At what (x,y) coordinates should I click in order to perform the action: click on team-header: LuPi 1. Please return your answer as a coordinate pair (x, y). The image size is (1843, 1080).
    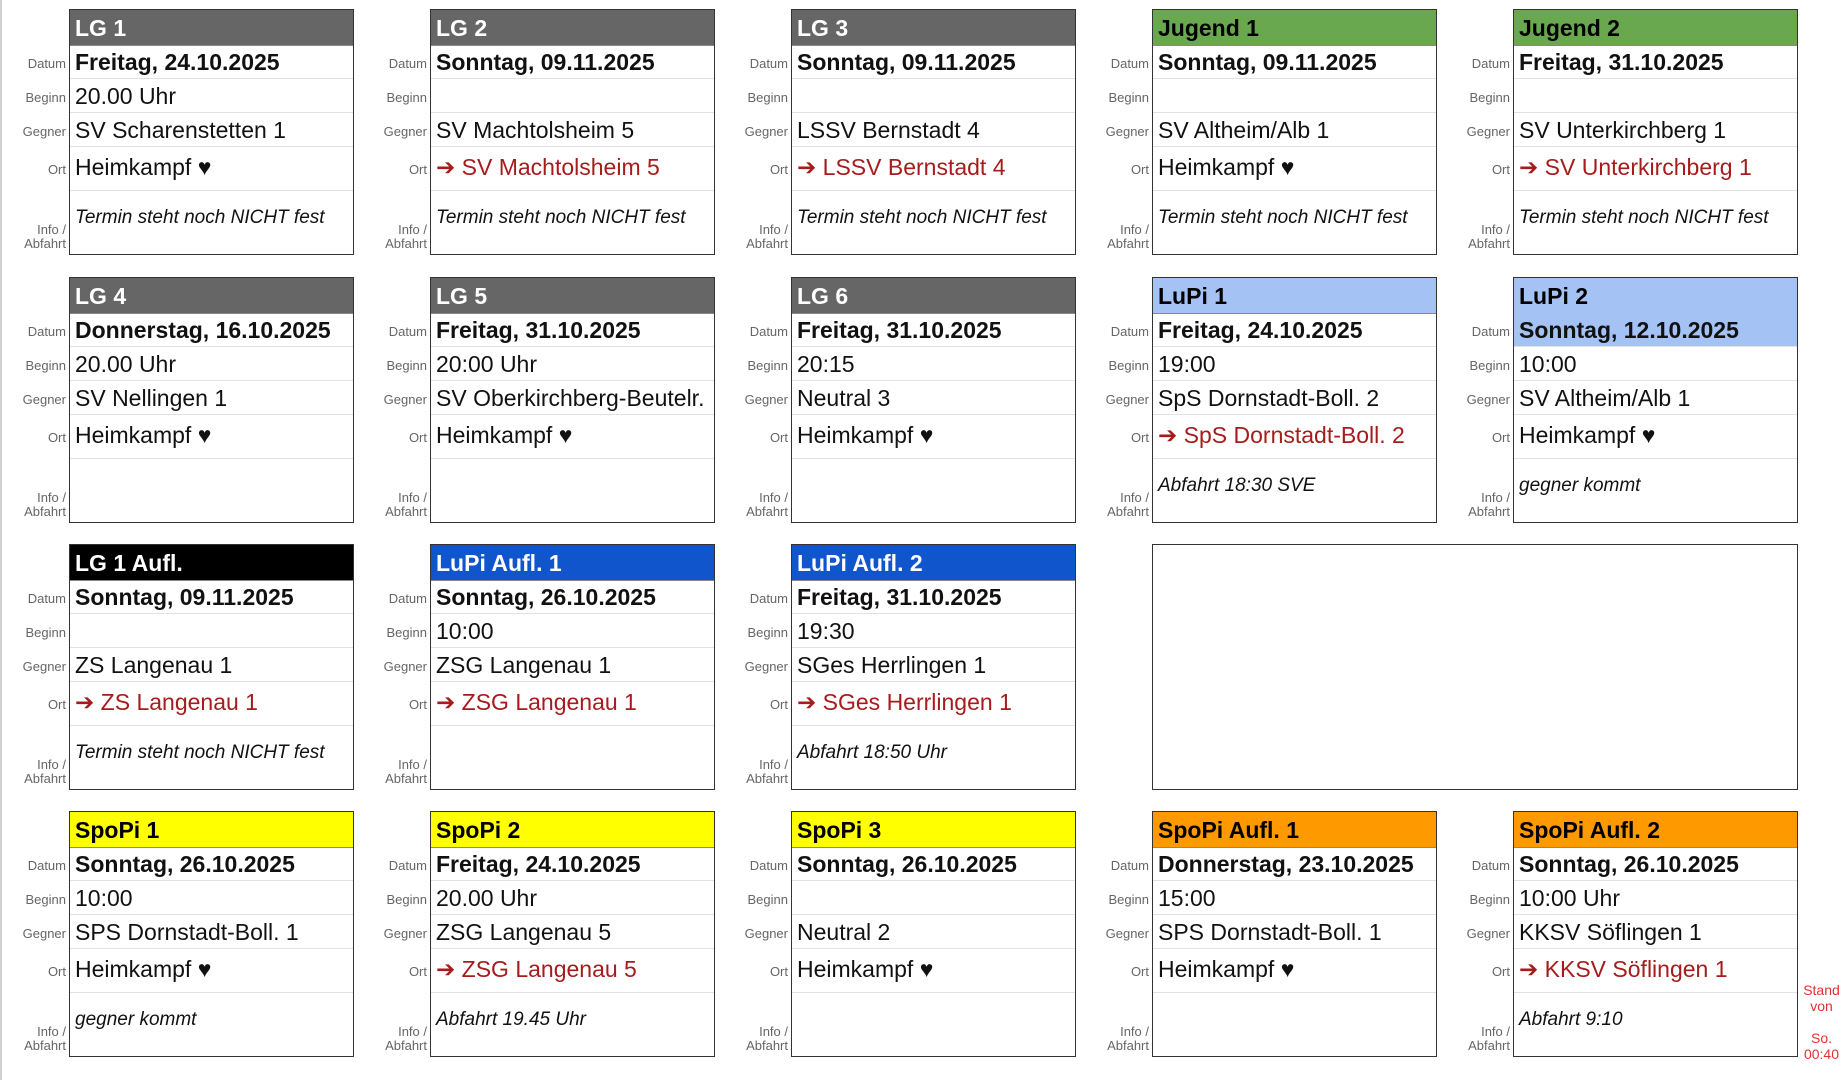
    Looking at the image, I should click on (1294, 296).